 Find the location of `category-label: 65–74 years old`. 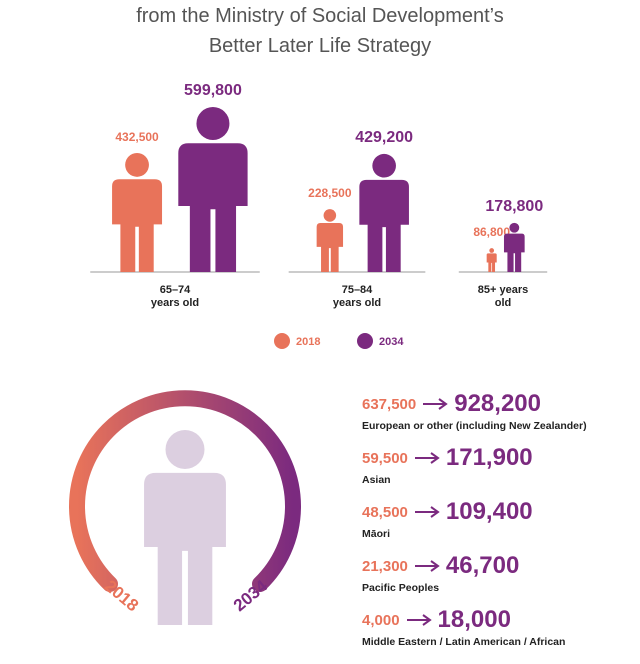

category-label: 65–74 years old is located at coordinates (175, 296).